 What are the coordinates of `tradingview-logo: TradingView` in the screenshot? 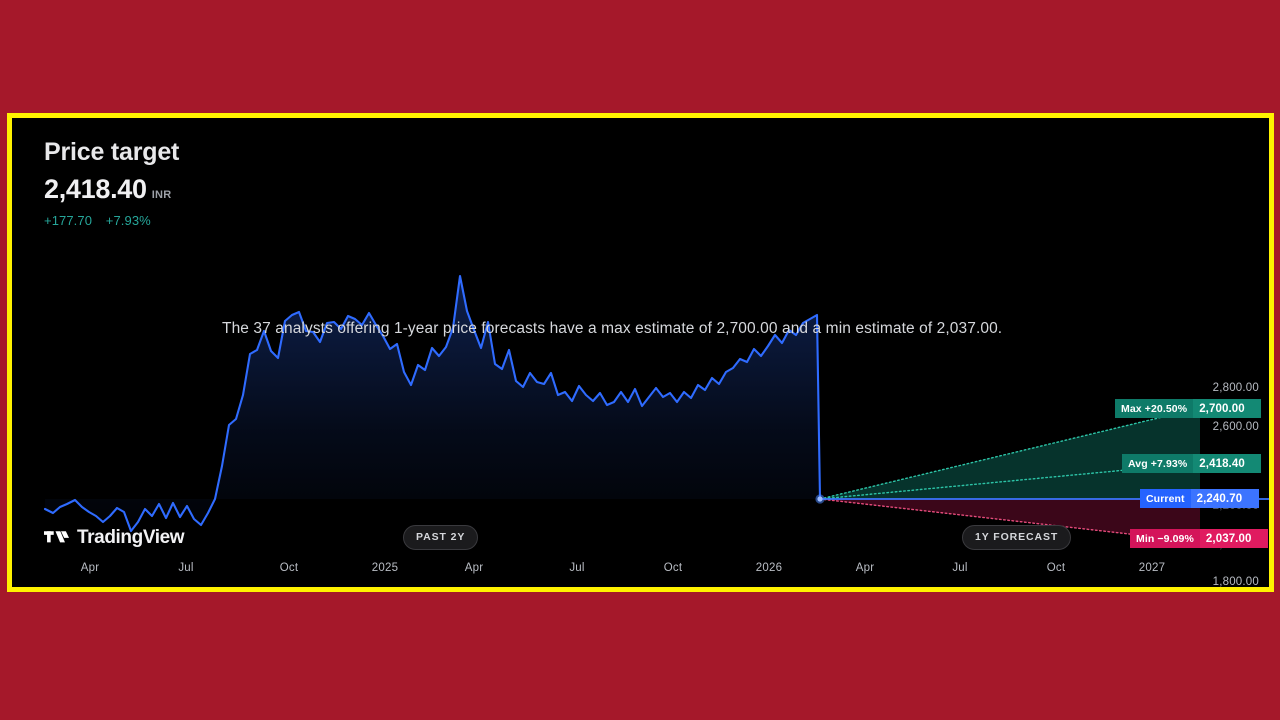 It's located at (114, 537).